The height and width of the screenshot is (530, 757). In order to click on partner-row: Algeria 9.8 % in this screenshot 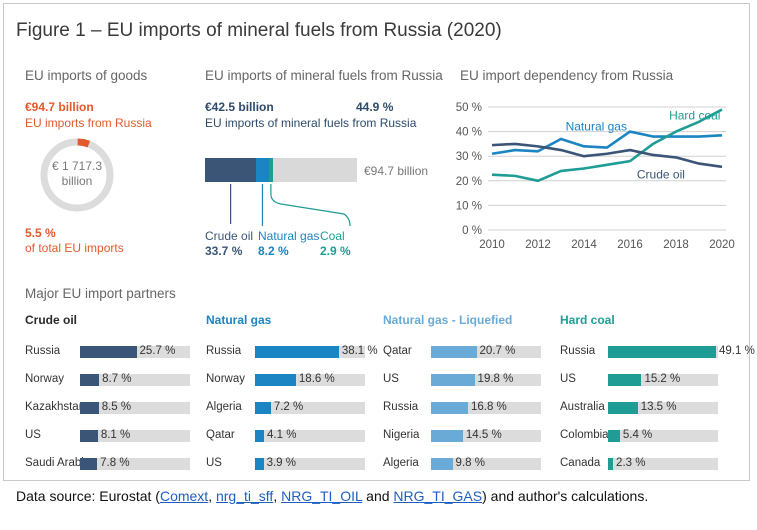, I will do `click(462, 464)`.